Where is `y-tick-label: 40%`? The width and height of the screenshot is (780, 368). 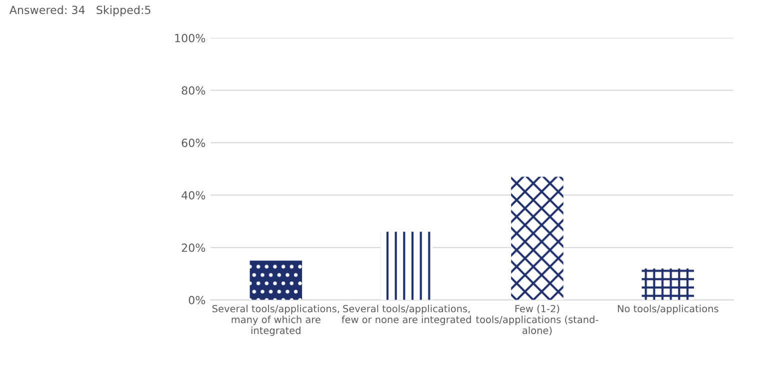 y-tick-label: 40% is located at coordinates (194, 195).